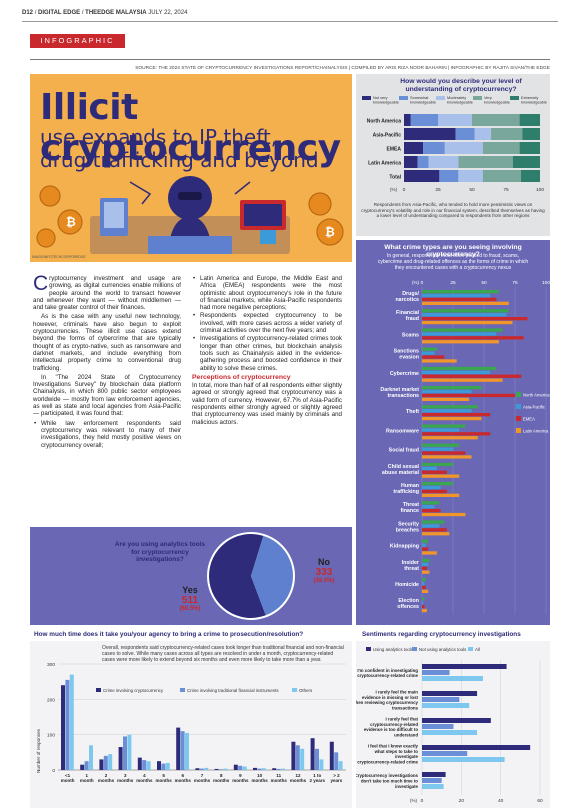 The height and width of the screenshot is (811, 580). Describe the element at coordinates (422, 283) in the screenshot. I see `axis-tick: 0` at that location.